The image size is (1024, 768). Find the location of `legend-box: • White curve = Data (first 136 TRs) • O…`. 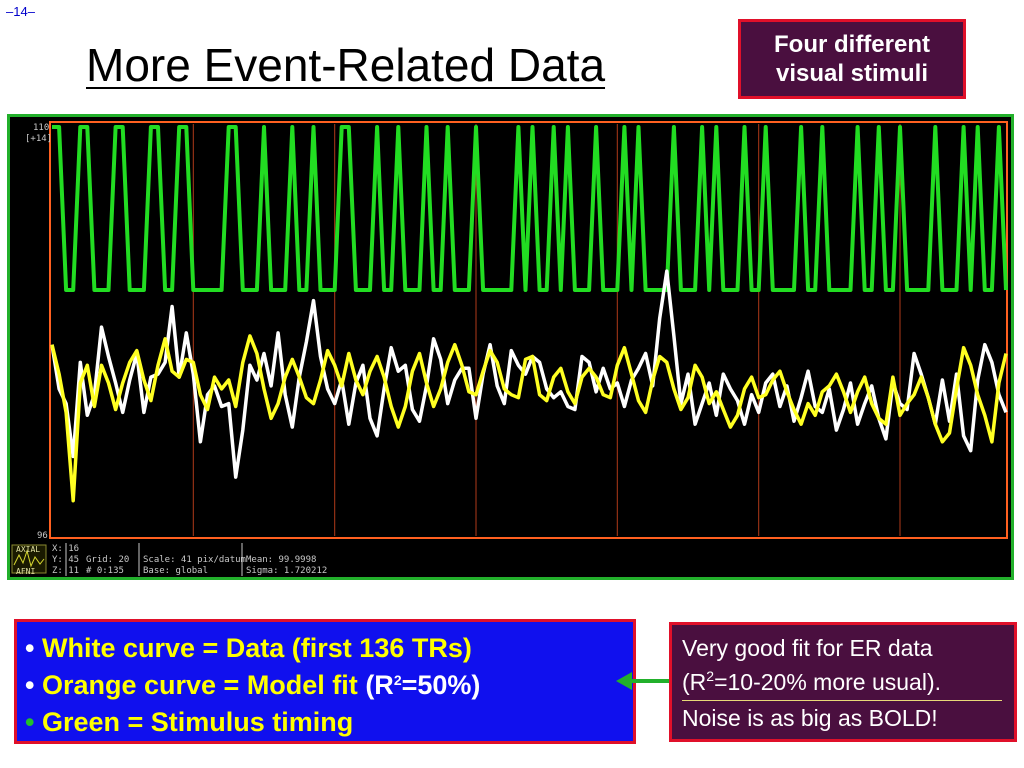

legend-box: • White curve = Data (first 136 TRs) • O… is located at coordinates (325, 681).